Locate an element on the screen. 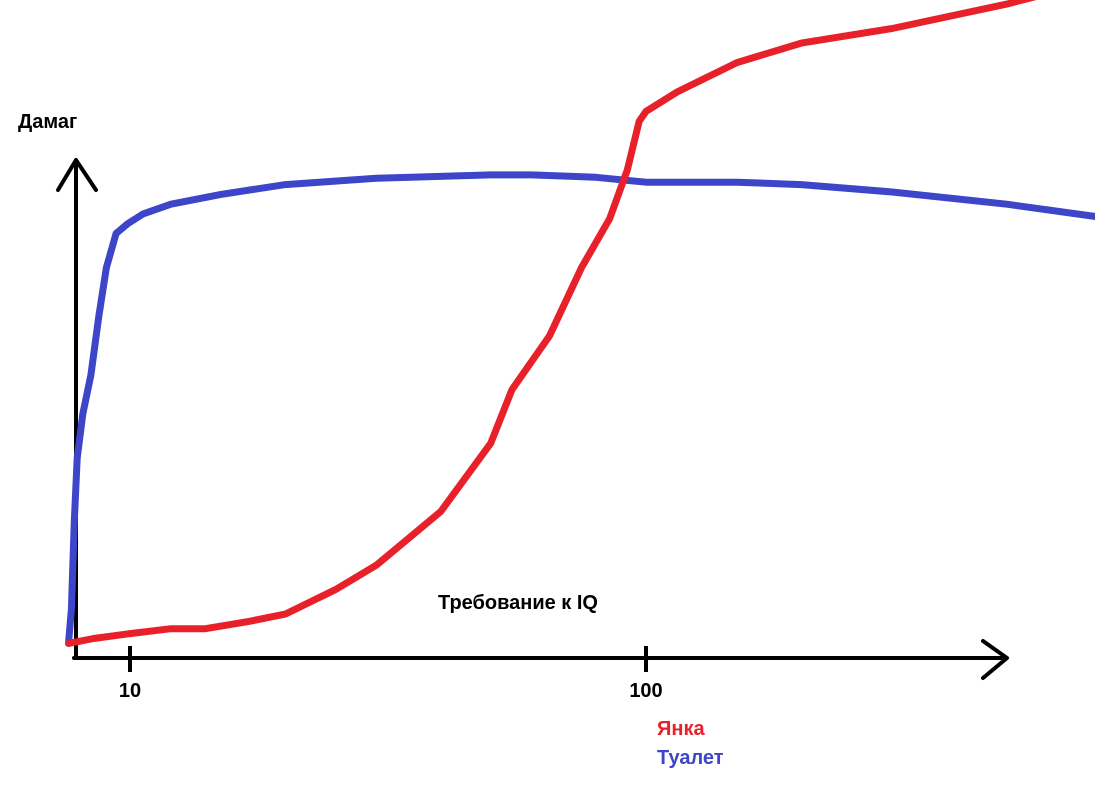 The image size is (1095, 797). x-ticks: 10 100 is located at coordinates (391, 674).